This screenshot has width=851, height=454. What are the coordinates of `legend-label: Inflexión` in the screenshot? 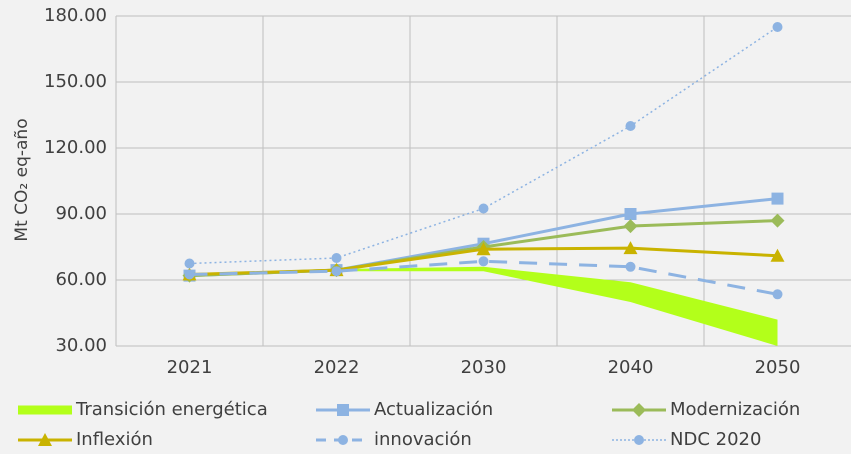 It's located at (114, 439).